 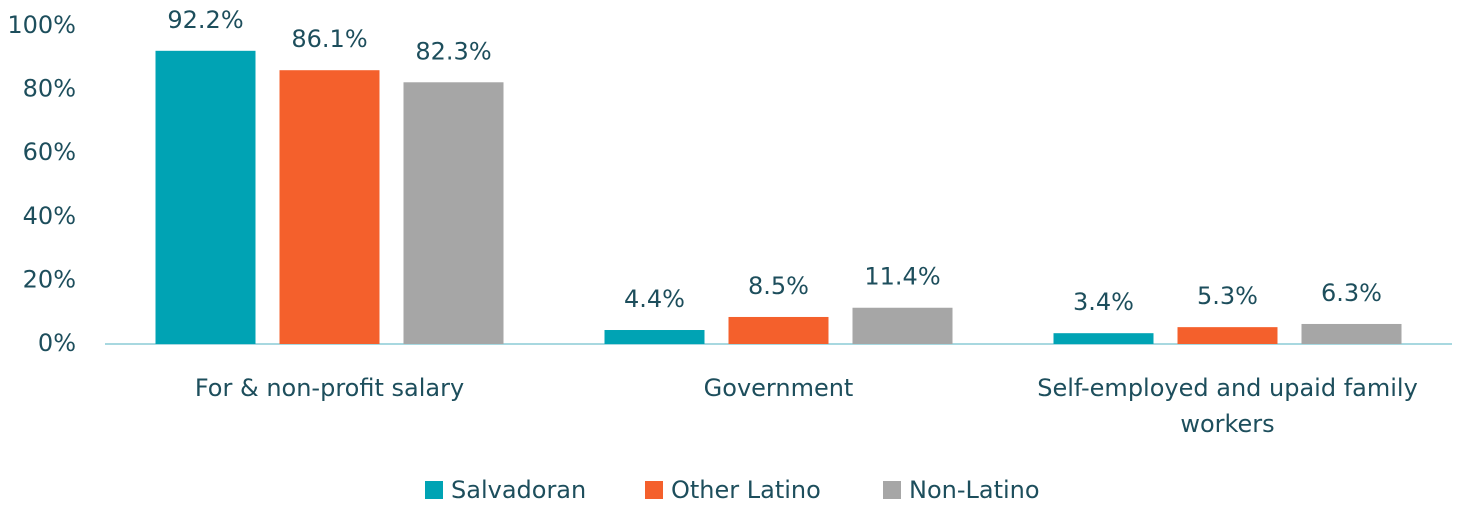 I want to click on legend-label: Other Latino, so click(x=746, y=490).